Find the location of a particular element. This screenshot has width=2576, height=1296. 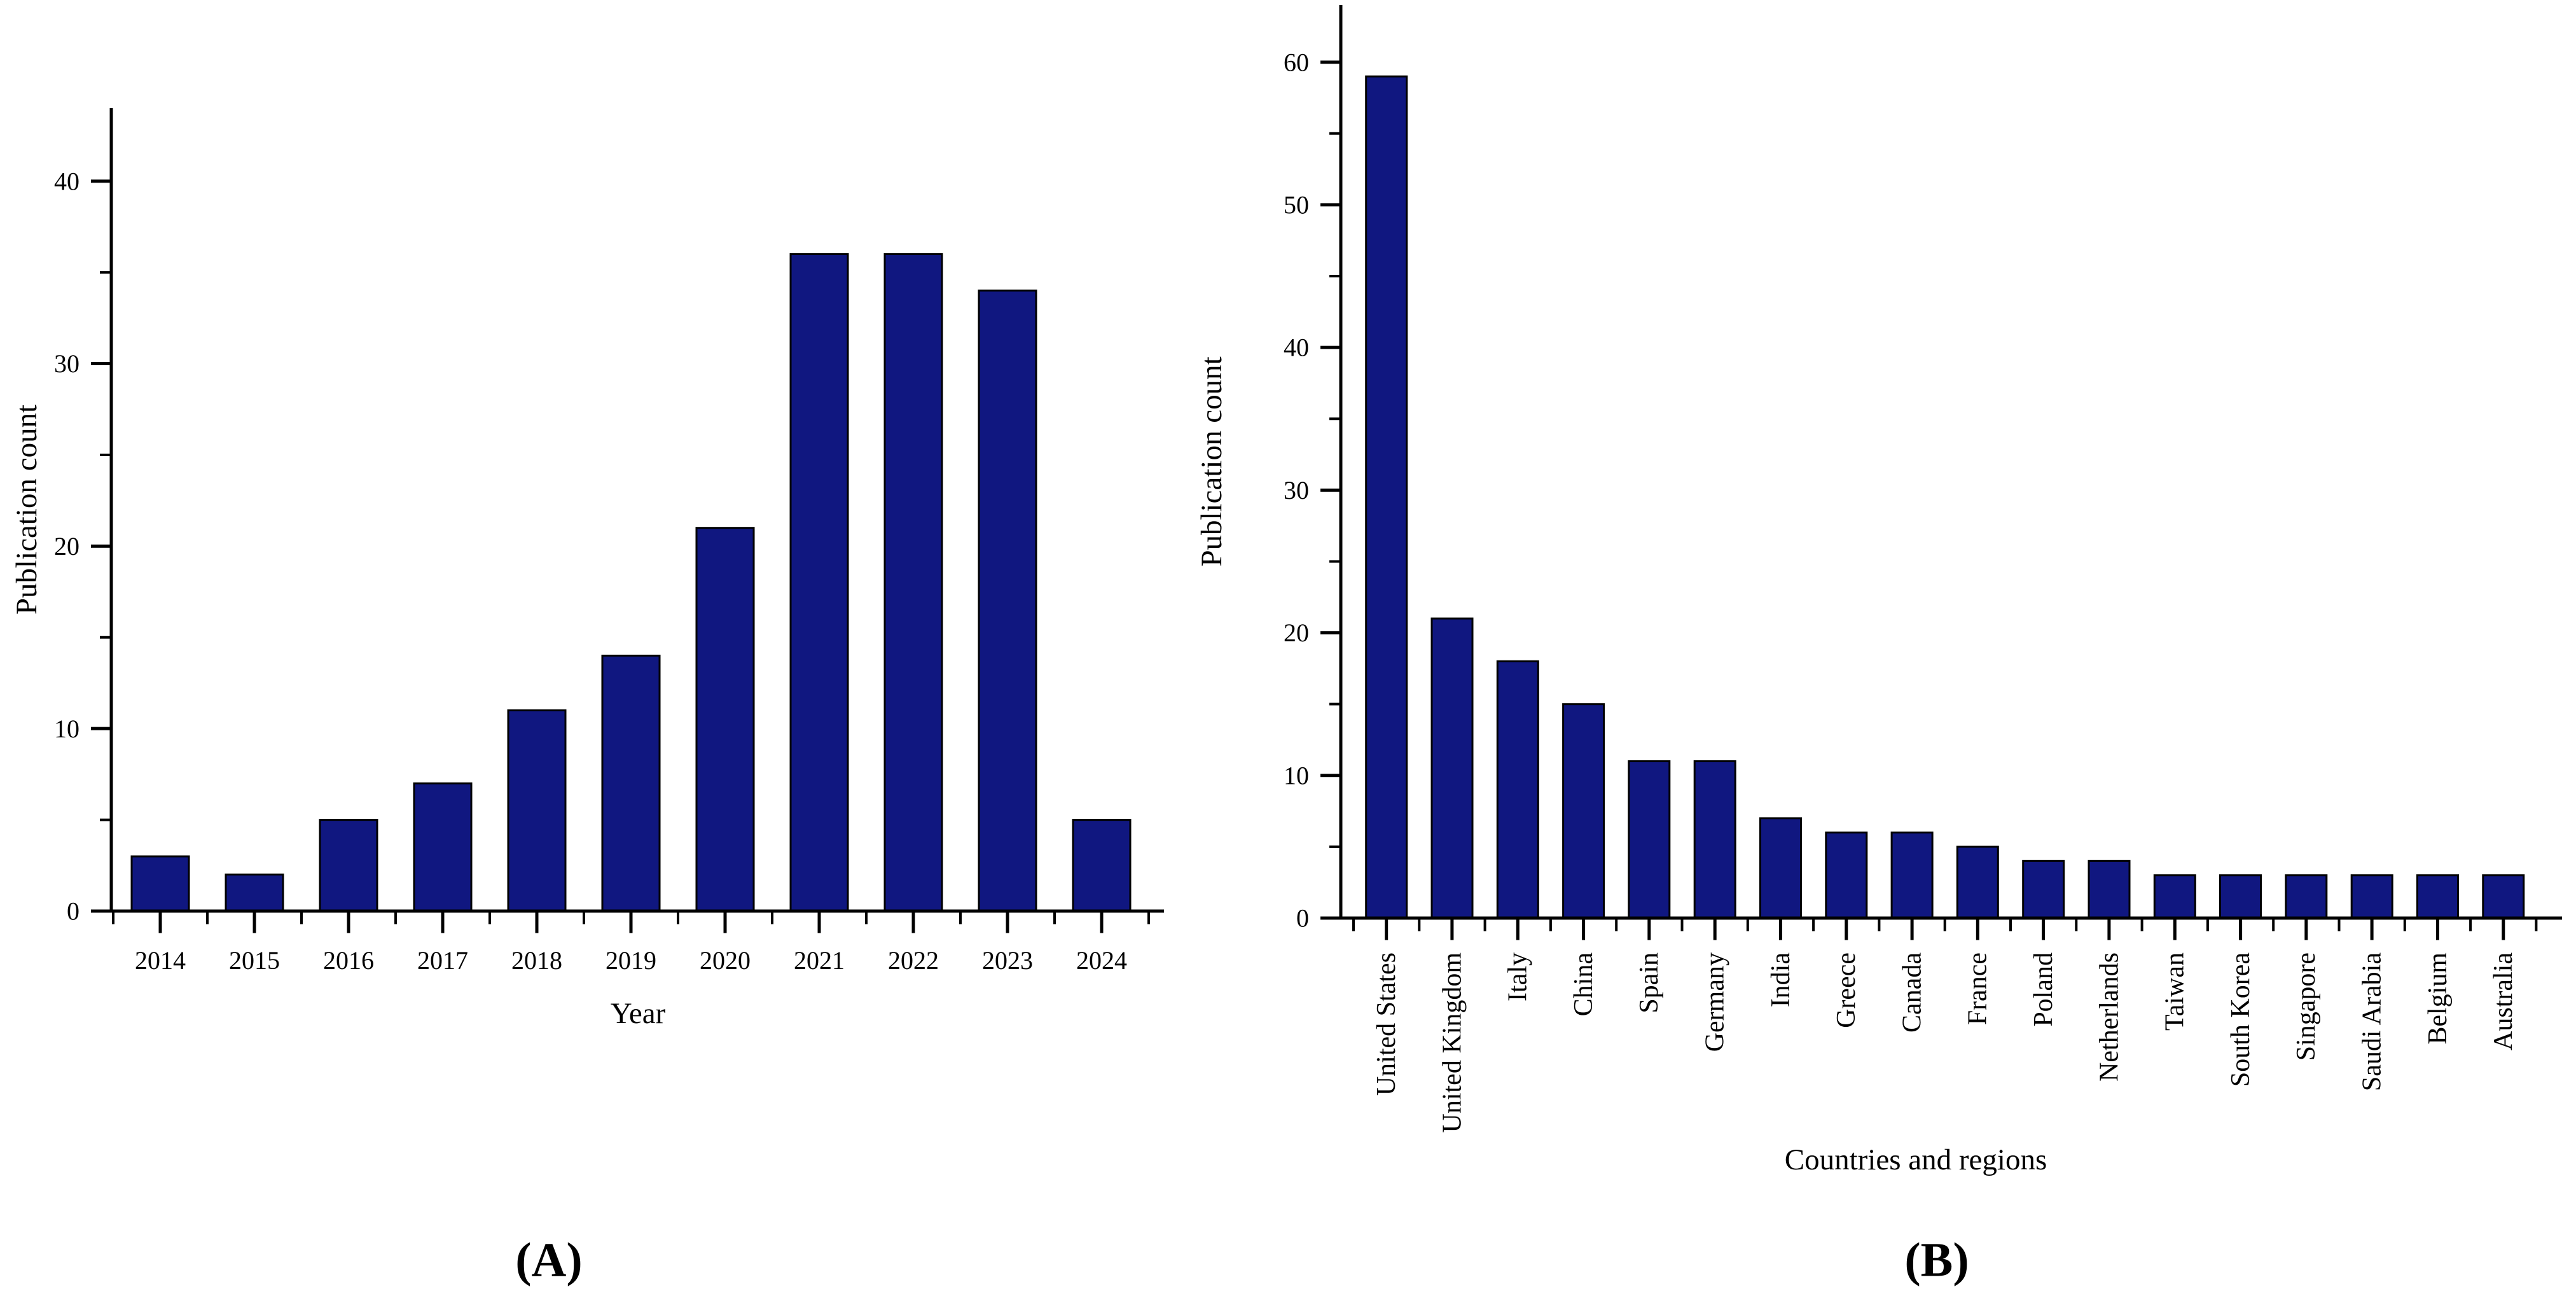

bar-spain is located at coordinates (1649, 839).